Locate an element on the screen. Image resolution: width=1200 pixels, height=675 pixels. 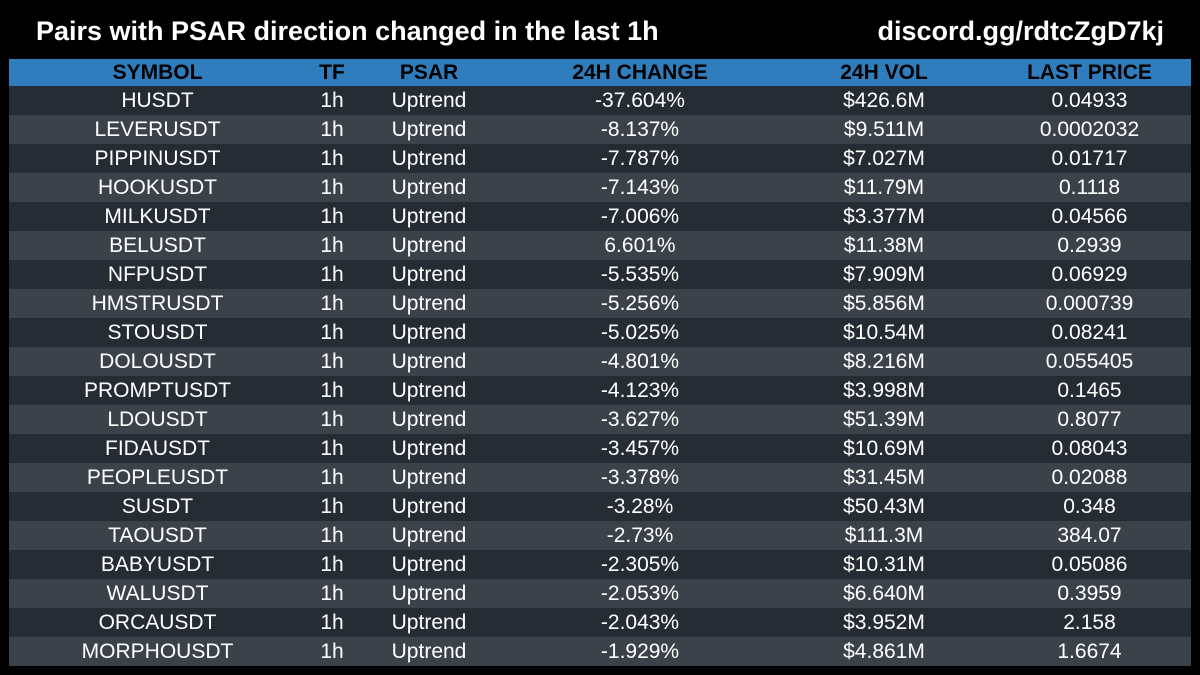
cell-last-price: 0.08241 is located at coordinates (1089, 332).